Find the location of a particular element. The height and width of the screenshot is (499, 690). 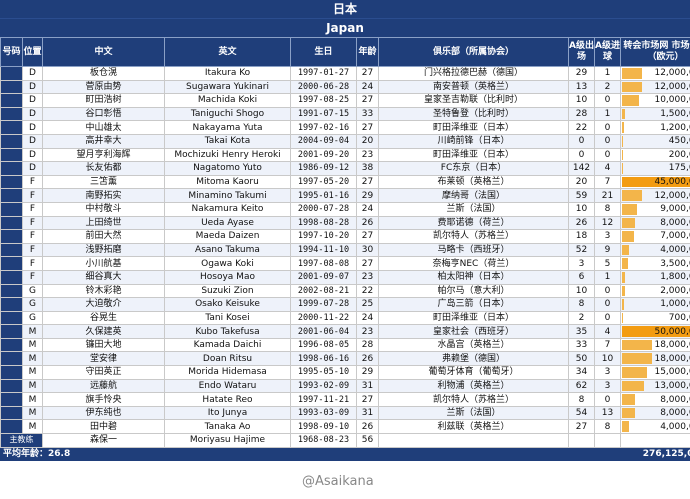

value-text: 8,000,000 is located at coordinates (675, 222).